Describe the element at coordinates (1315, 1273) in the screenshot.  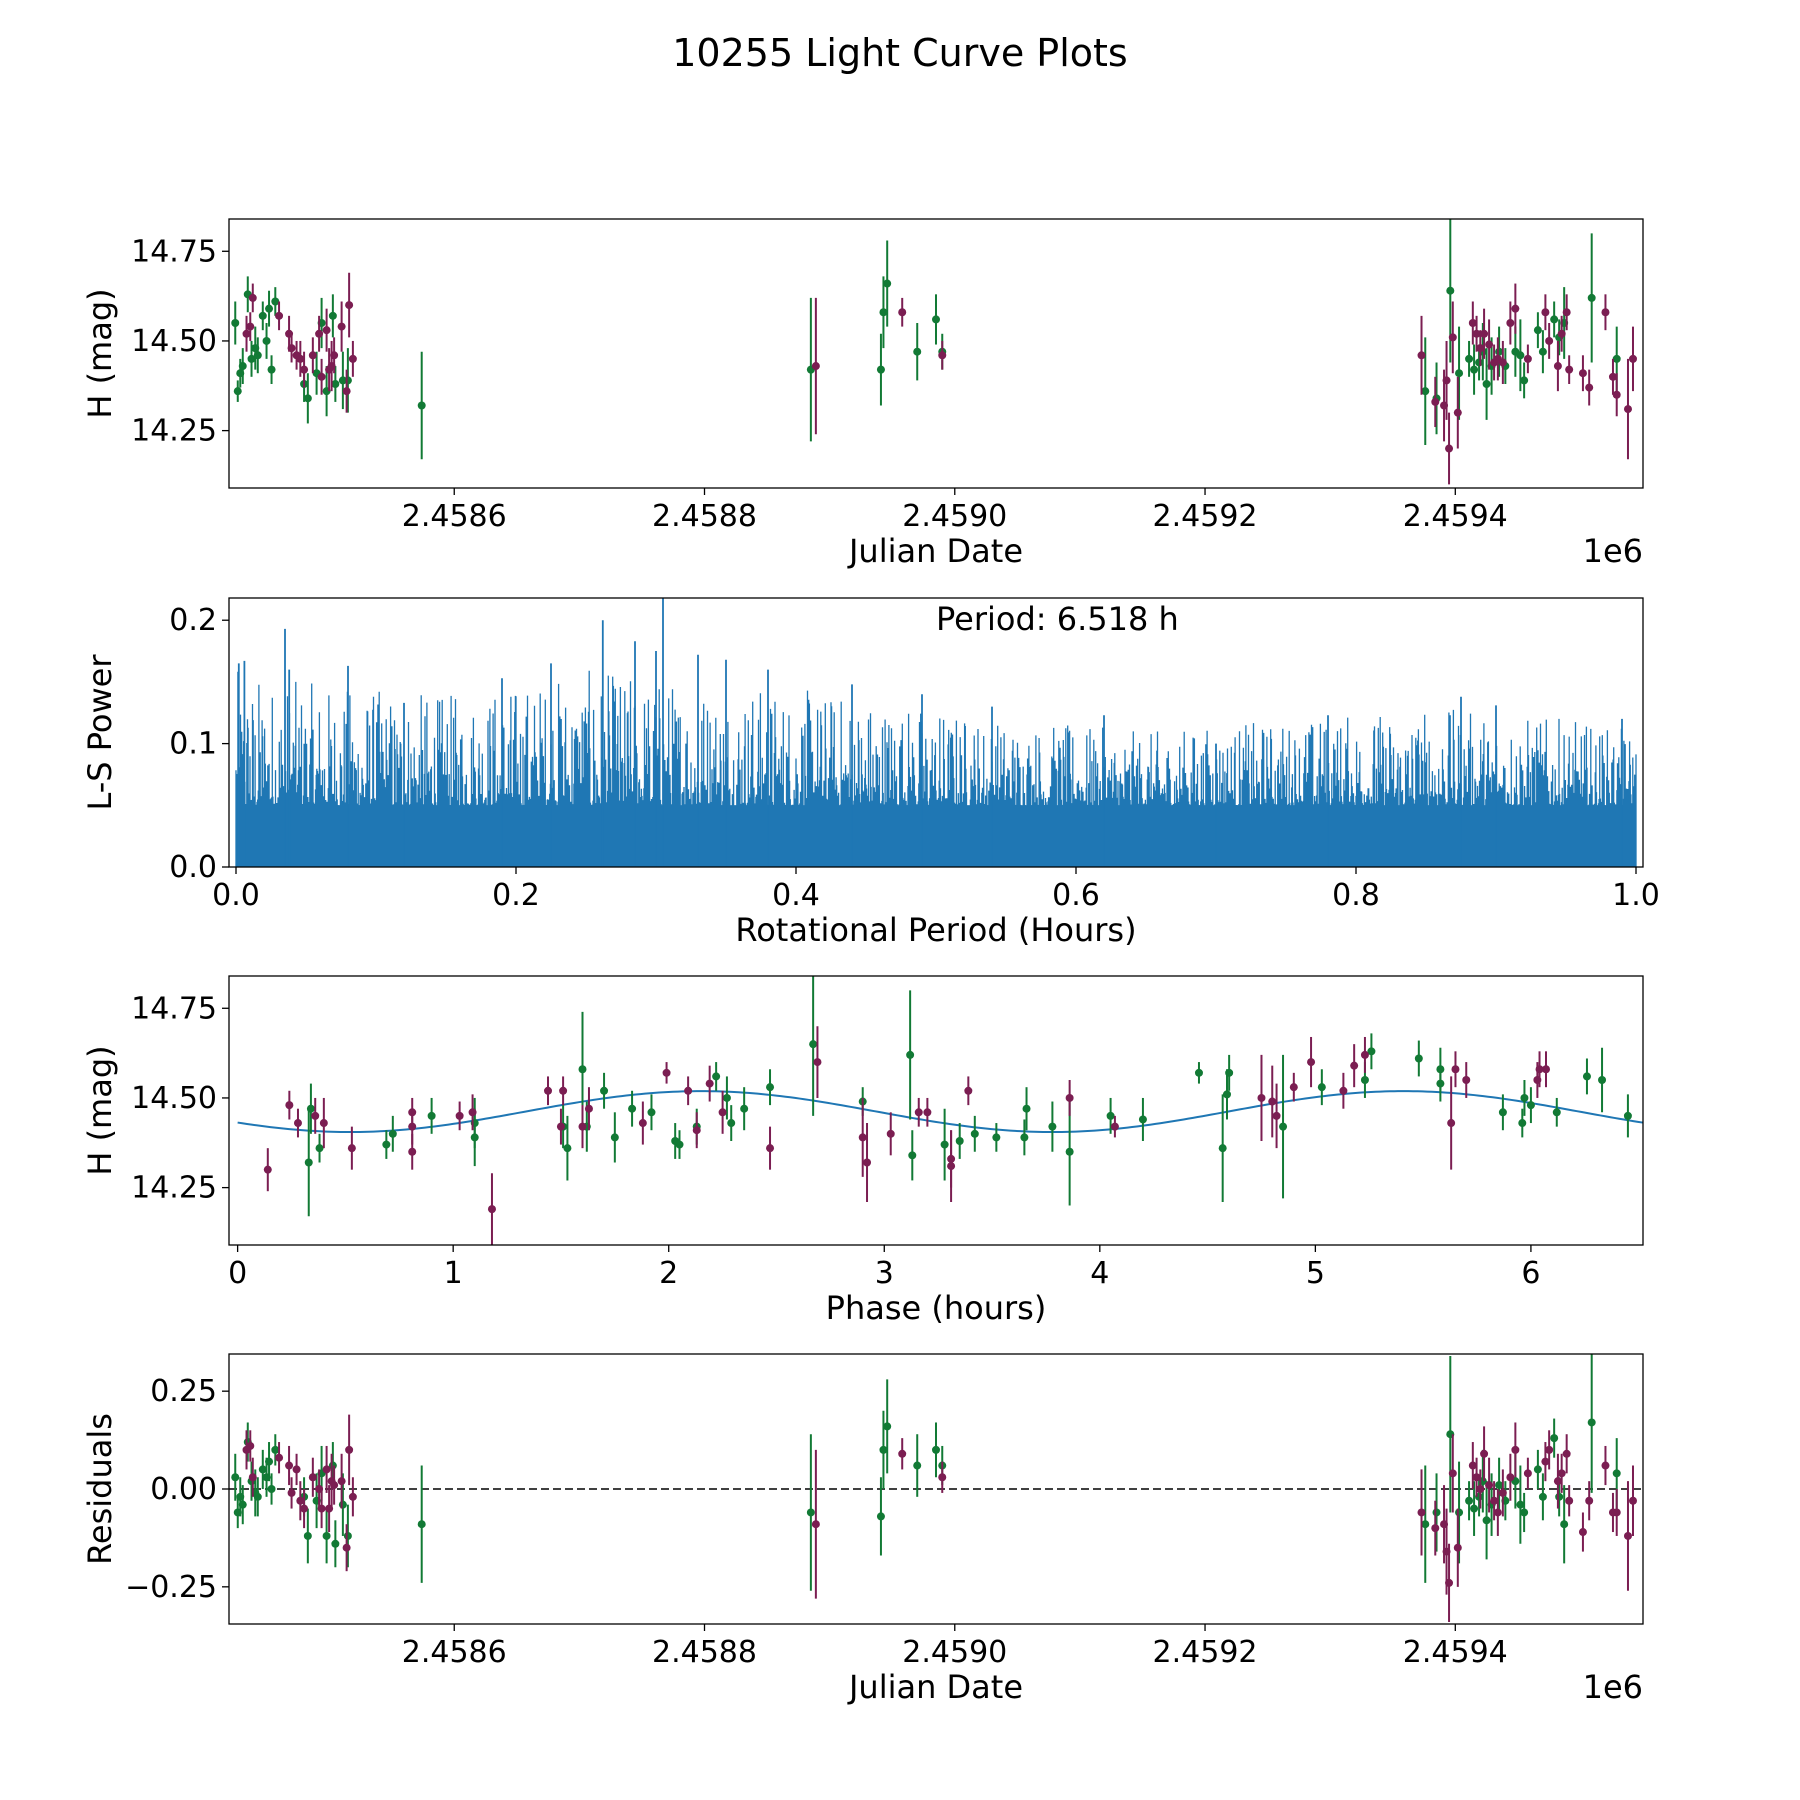
I see `x-tick-label: 5` at that location.